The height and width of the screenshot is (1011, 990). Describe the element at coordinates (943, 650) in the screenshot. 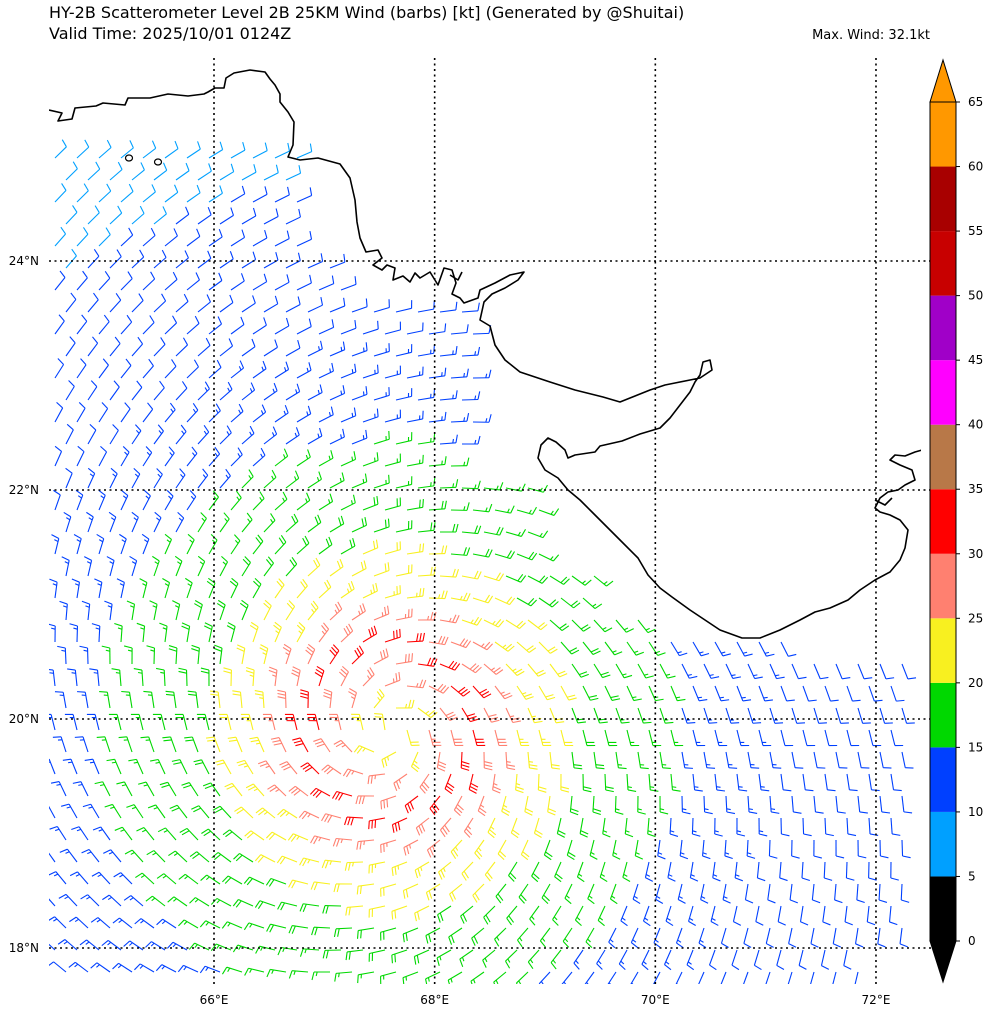

I see `colorbar-bin` at that location.